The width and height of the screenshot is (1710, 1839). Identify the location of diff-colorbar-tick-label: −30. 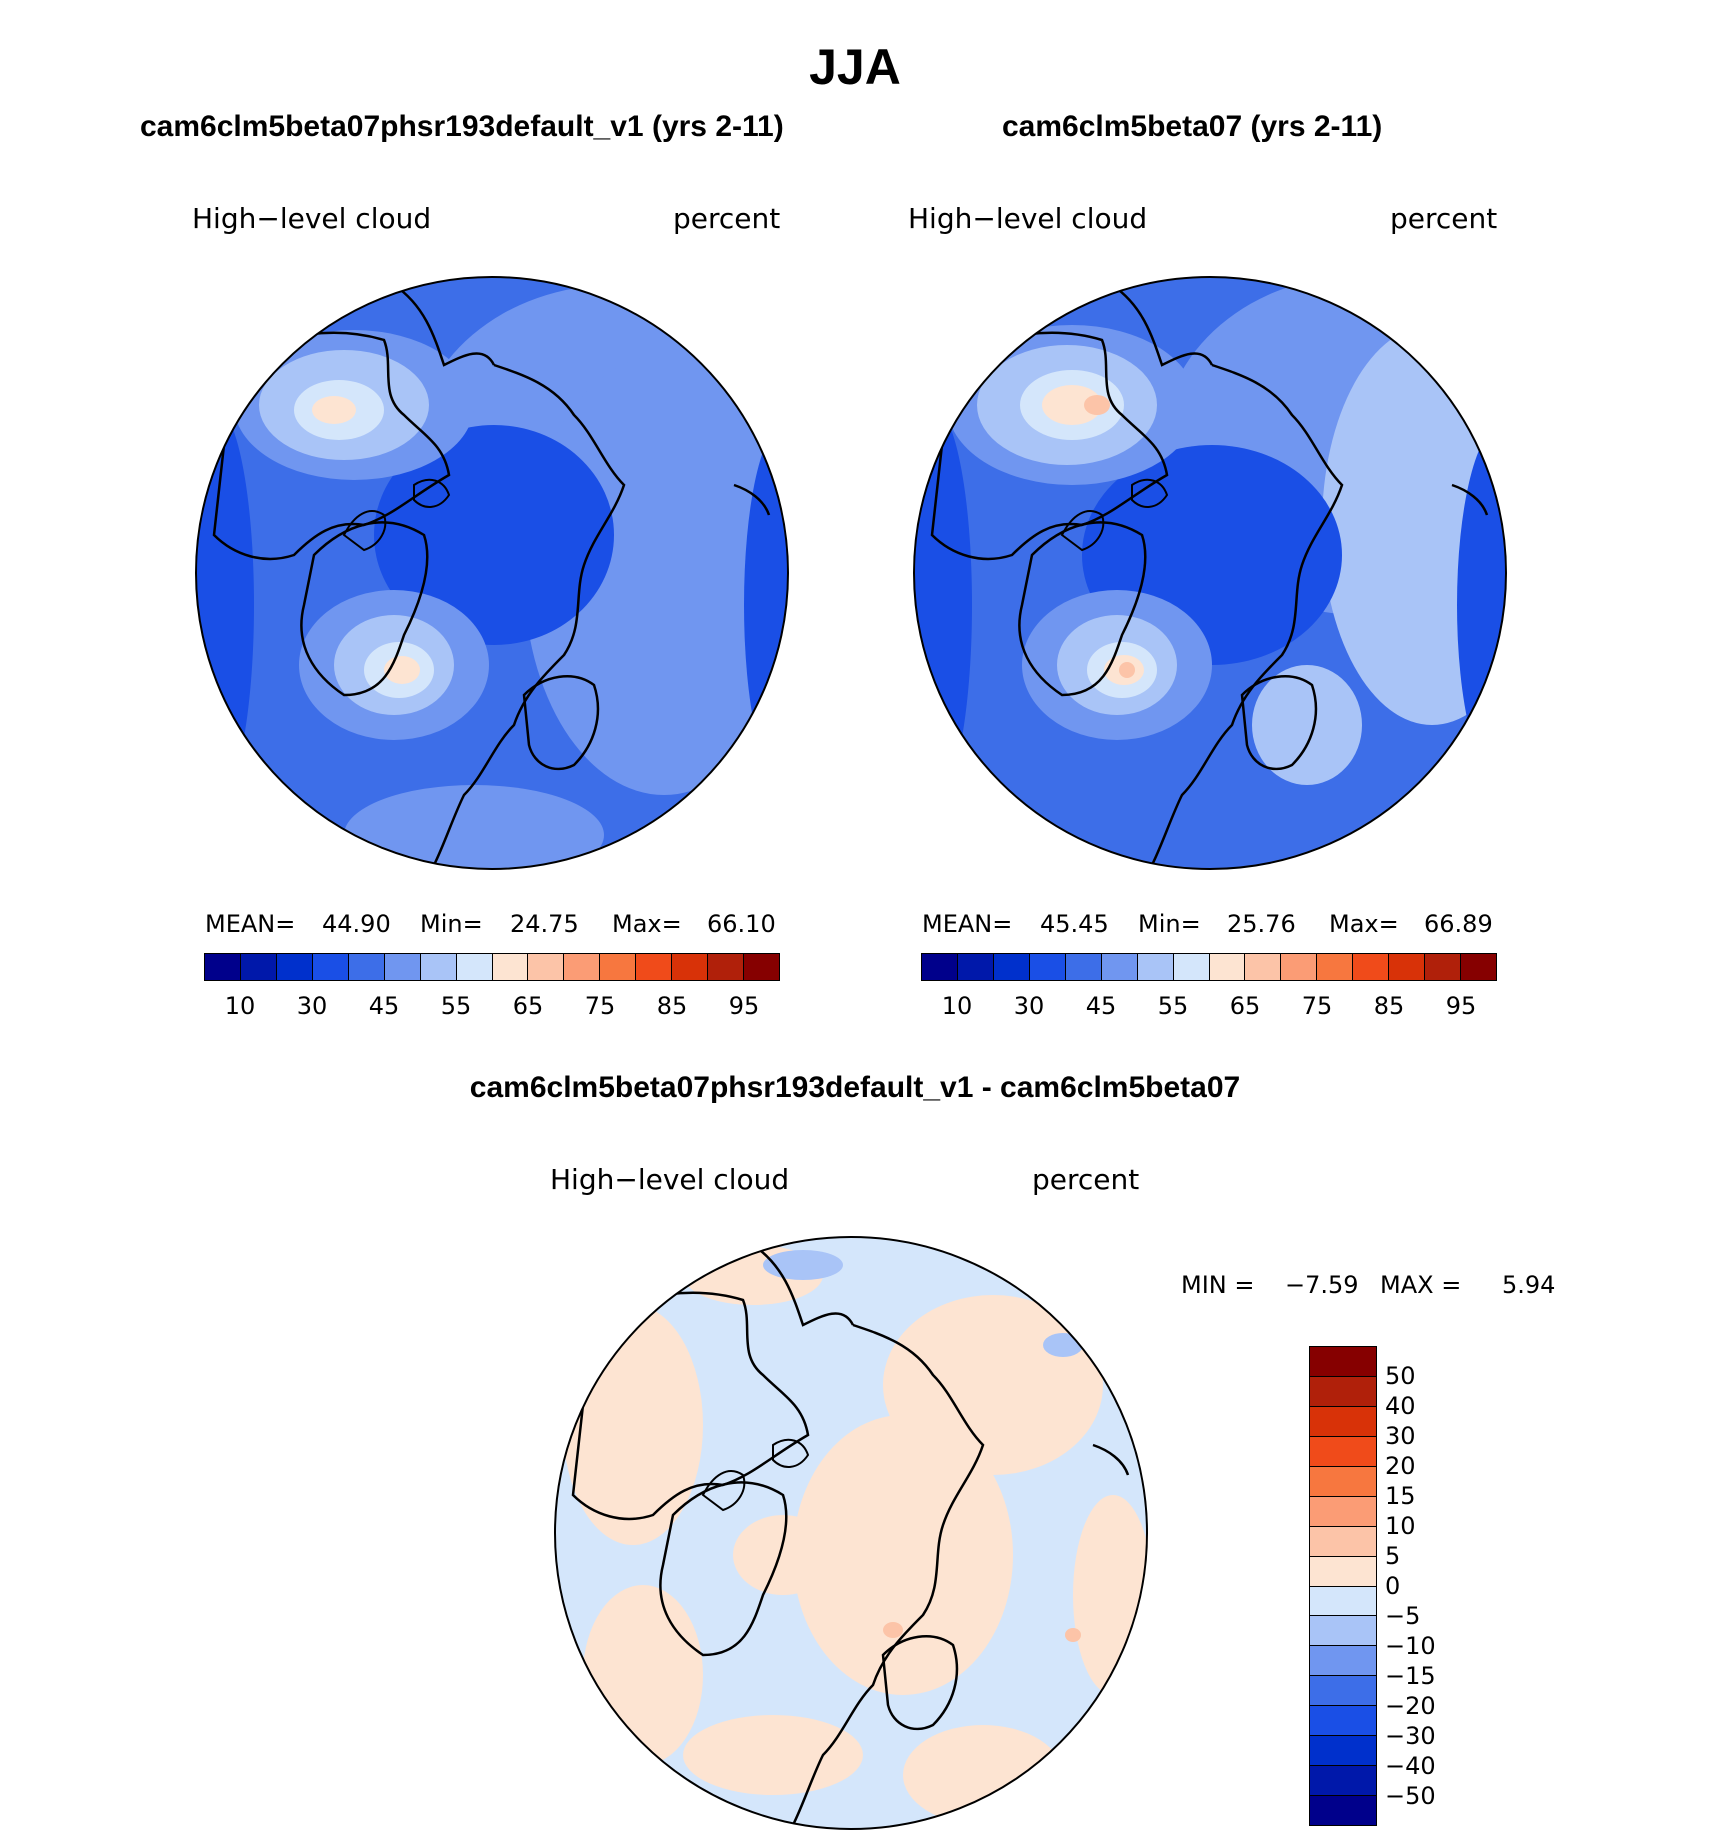
(1410, 1736).